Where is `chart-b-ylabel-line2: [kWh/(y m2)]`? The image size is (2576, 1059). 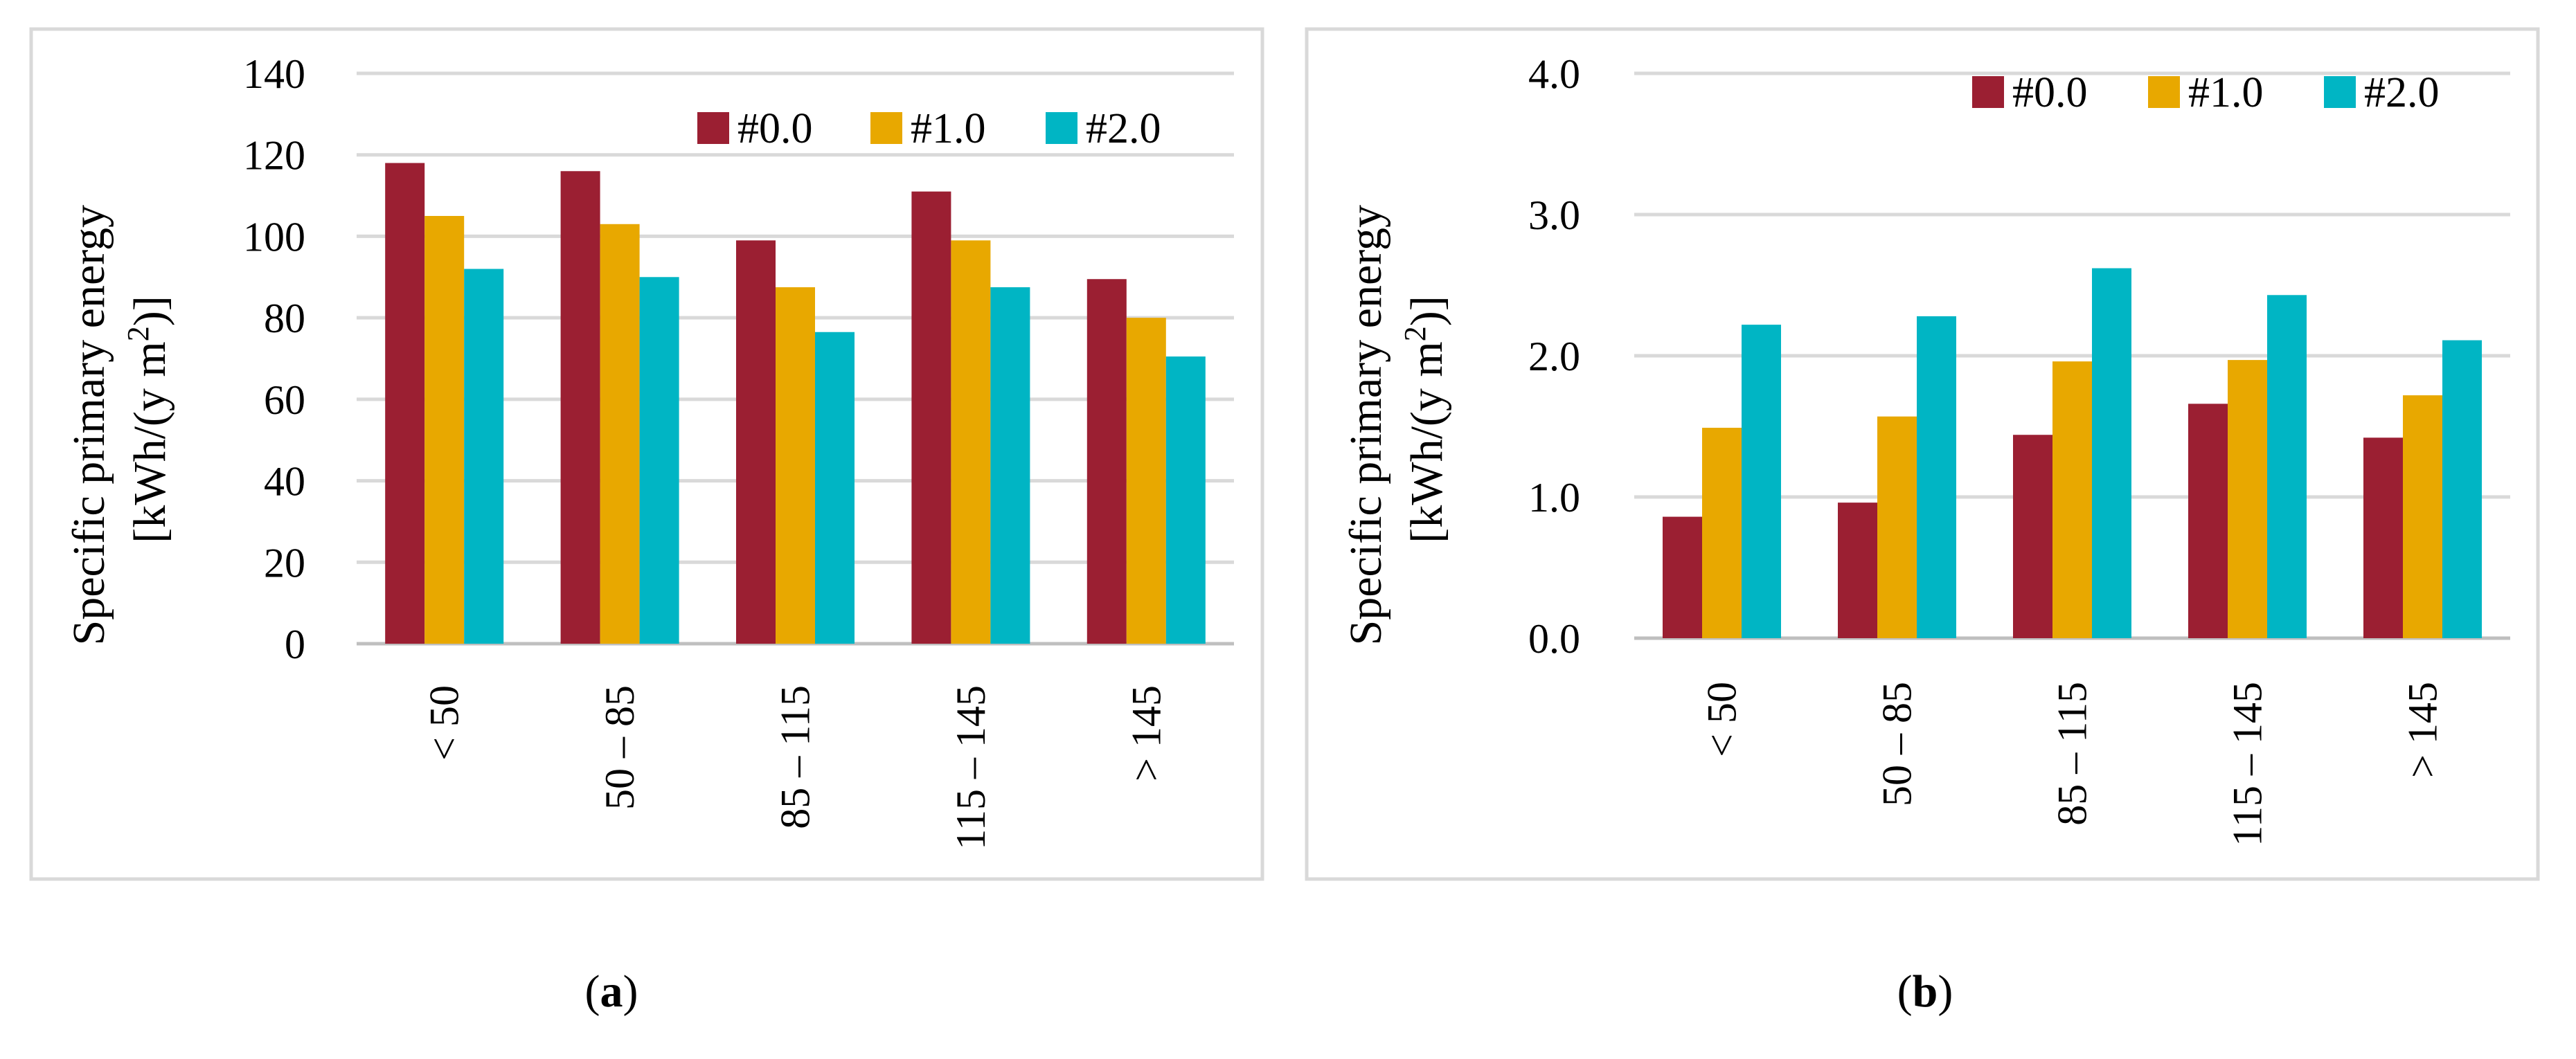
chart-b-ylabel-line2: [kWh/(y m2)] is located at coordinates (1425, 419).